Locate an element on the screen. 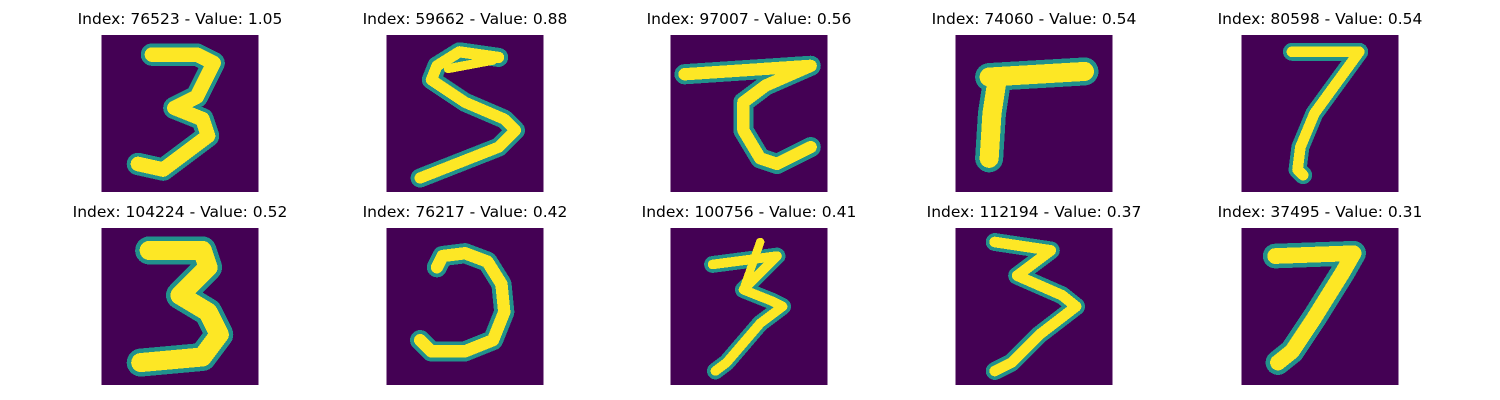 This screenshot has height=400, width=1500. panel-title: Index: 37495 - Value: 0.31 is located at coordinates (1320, 212).